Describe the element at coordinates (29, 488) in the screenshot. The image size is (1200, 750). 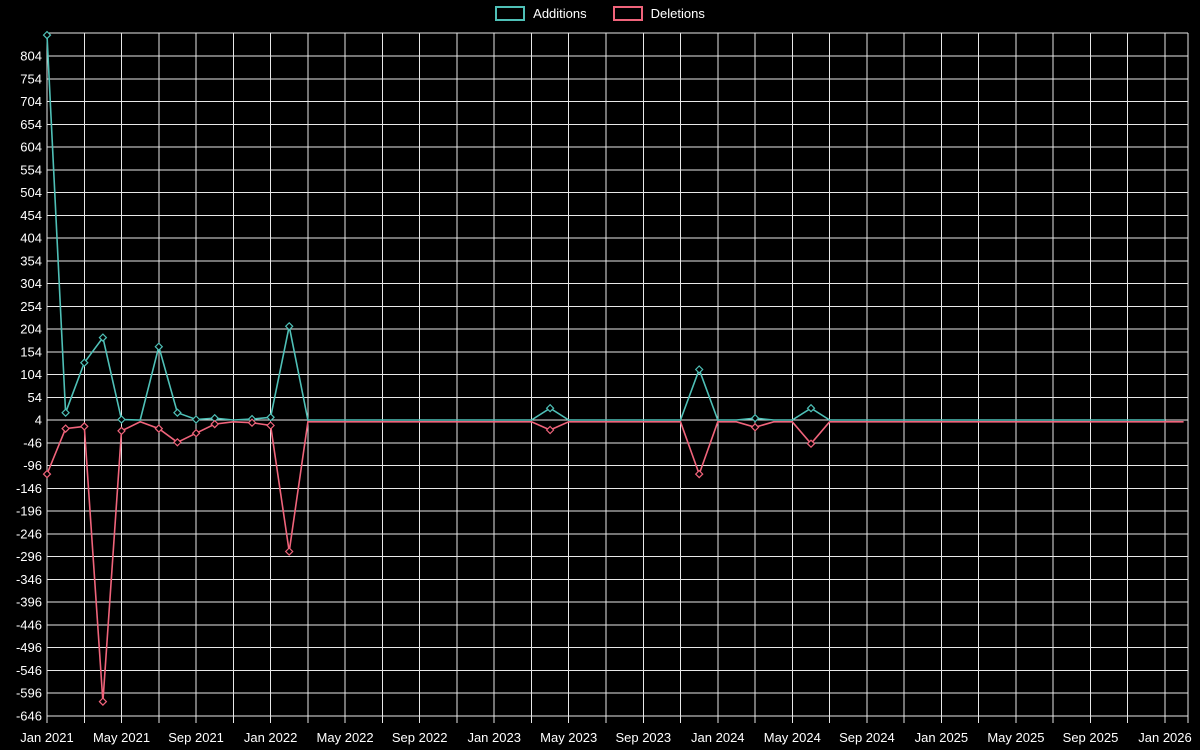
I see `svg-text: -146` at that location.